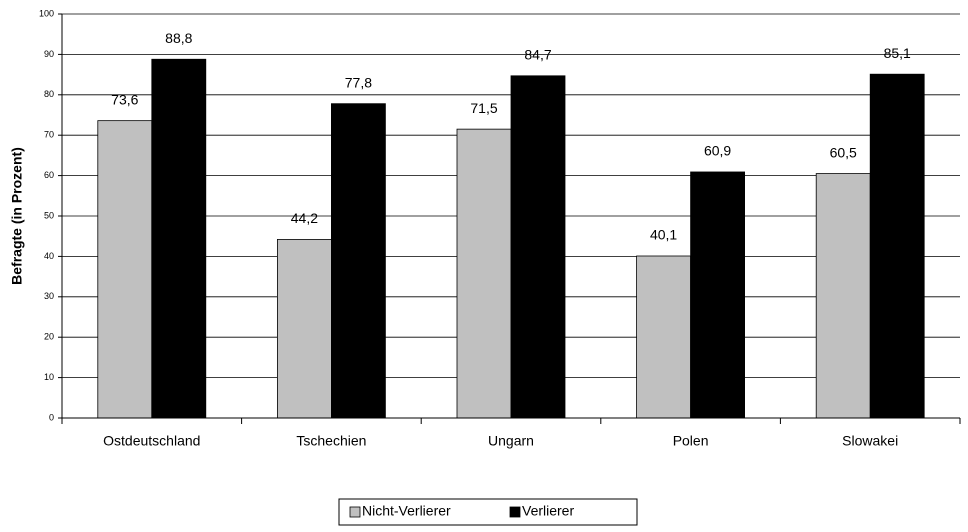 Image resolution: width=968 pixels, height=532 pixels. What do you see at coordinates (49, 175) in the screenshot?
I see `y-tick-label: 60` at bounding box center [49, 175].